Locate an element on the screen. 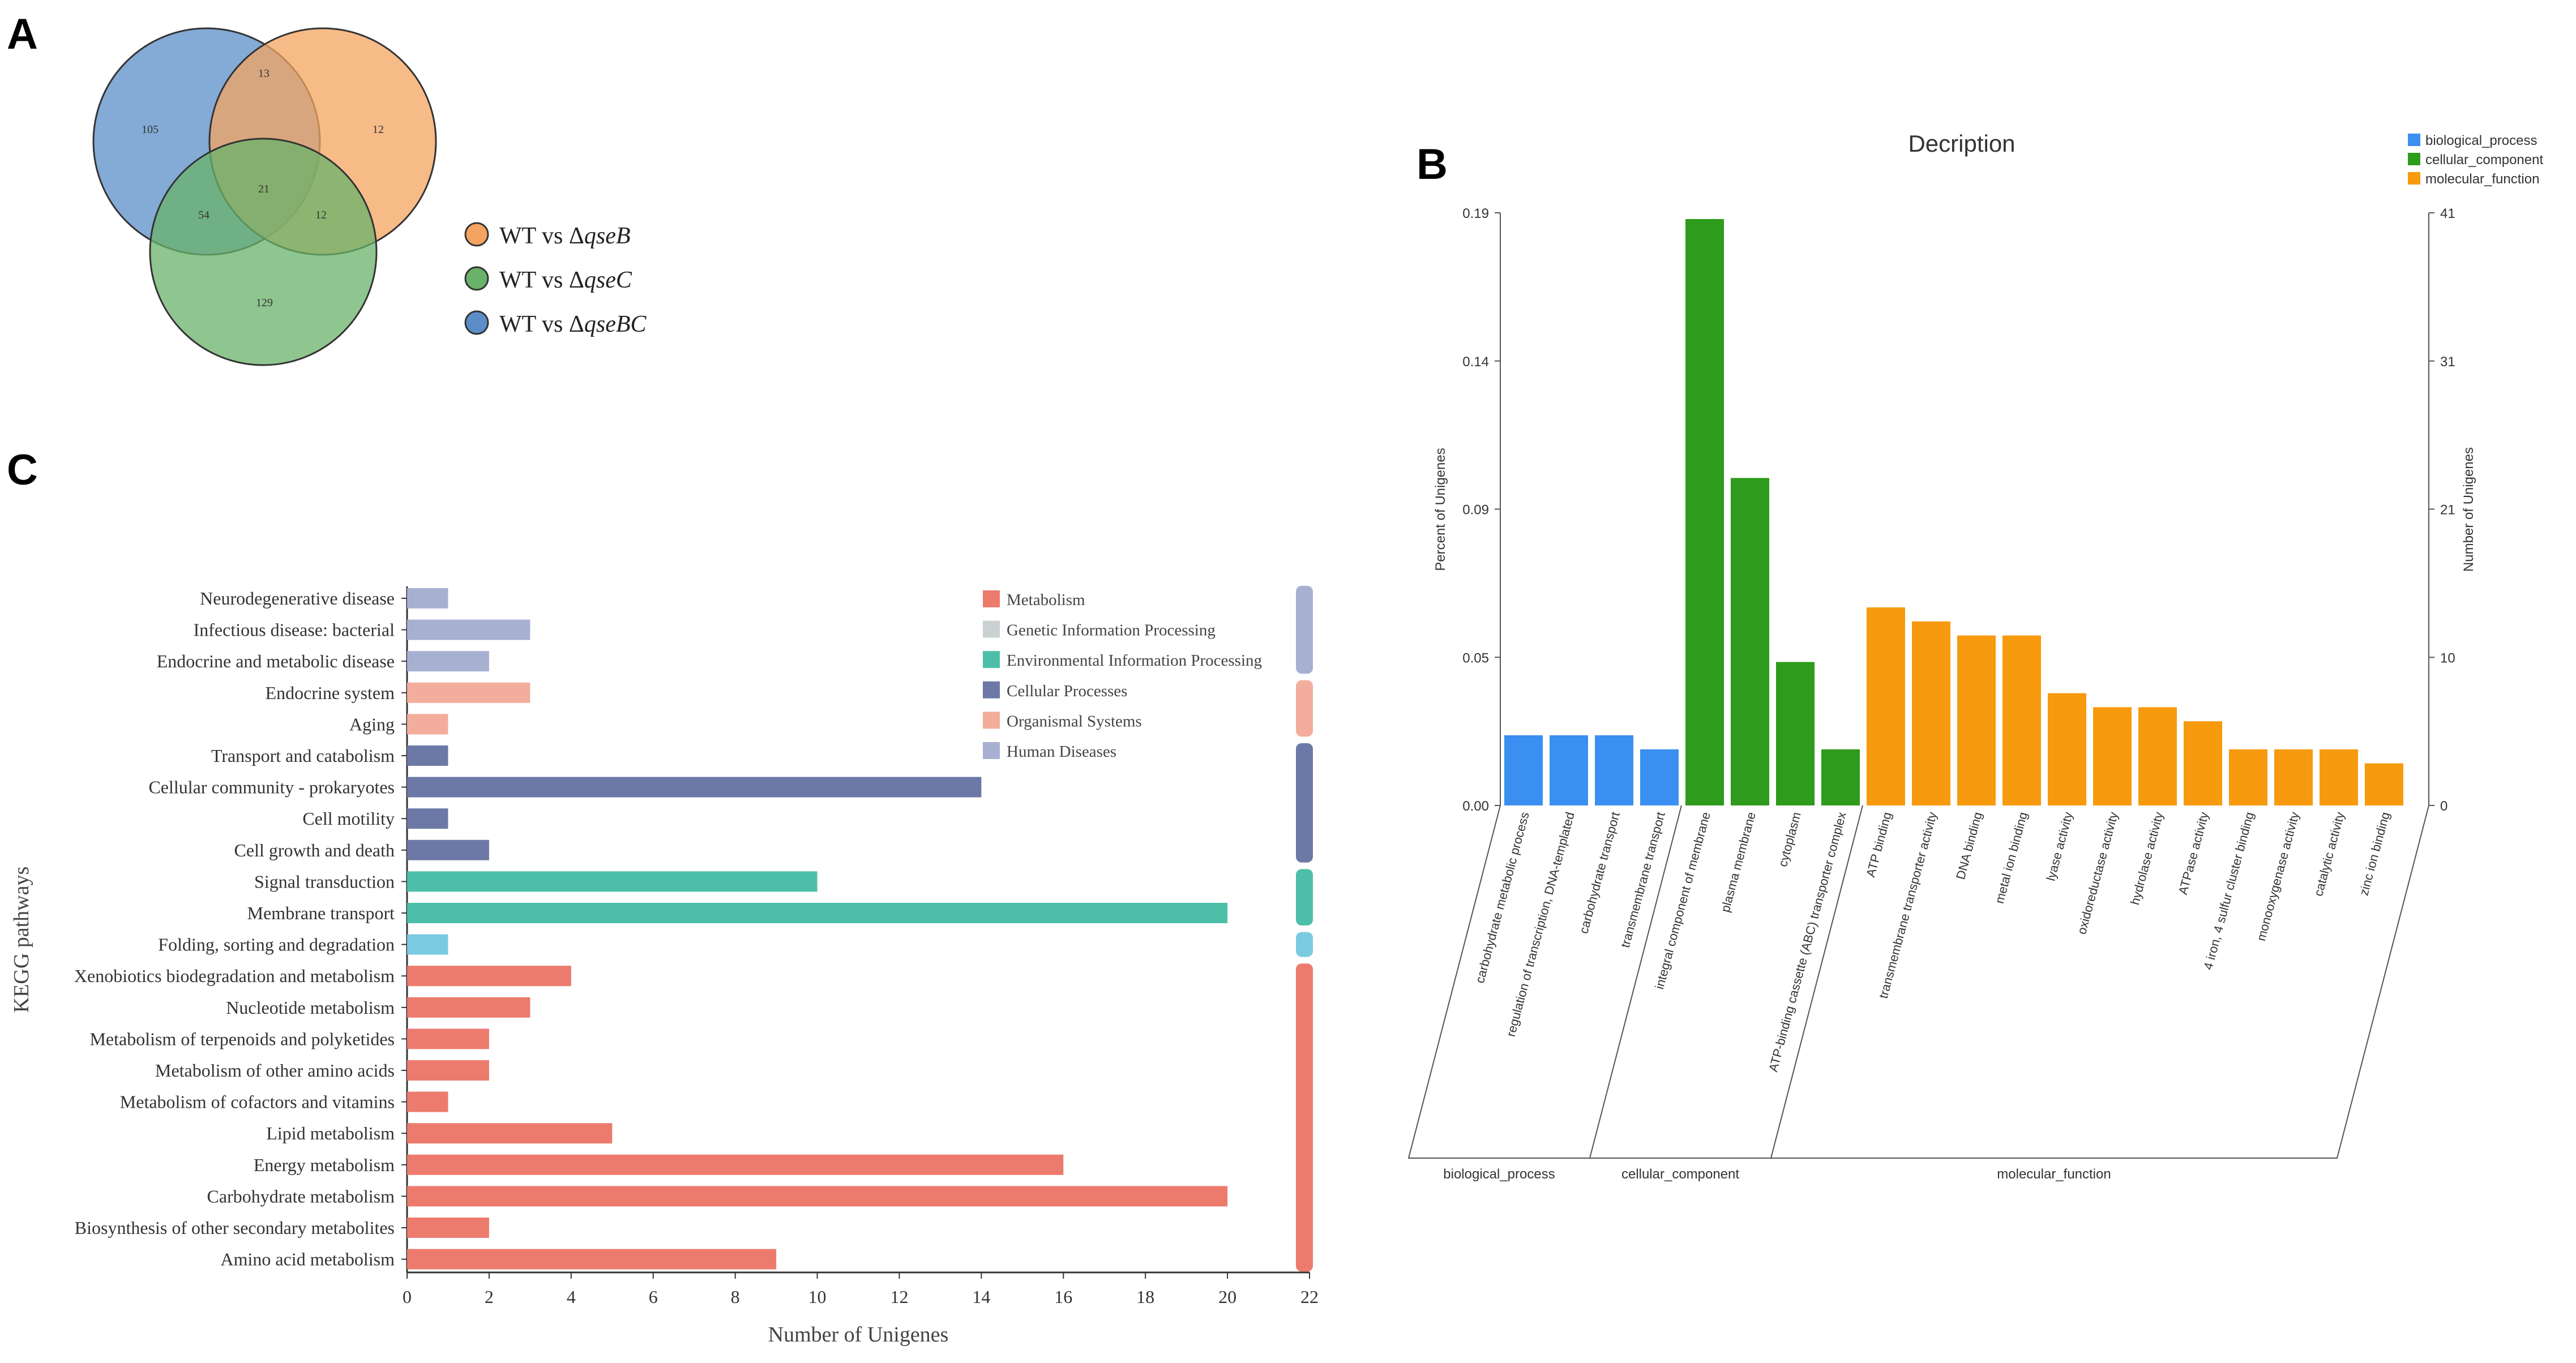 Image resolution: width=2576 pixels, height=1363 pixels. kegg-xtick-label: 8 is located at coordinates (735, 1297).